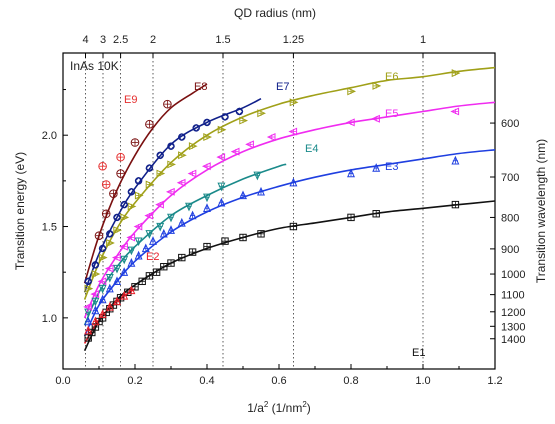 The width and height of the screenshot is (555, 424). I want to click on x-axis-title-sup2: 2, so click(304, 404).